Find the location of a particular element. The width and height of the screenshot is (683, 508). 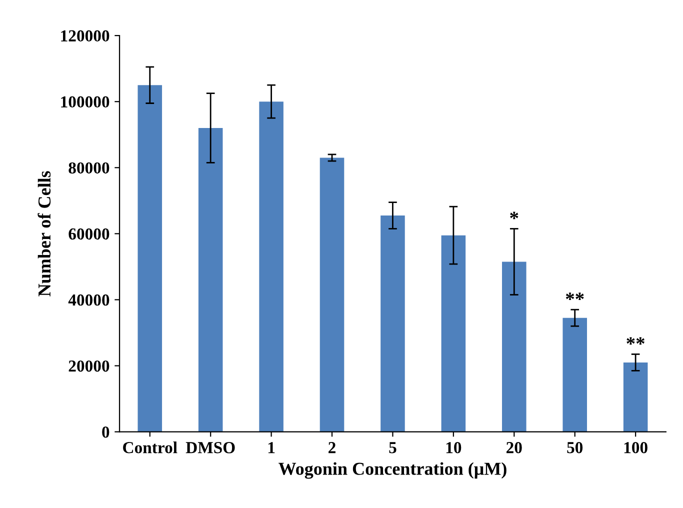

y-tick-label: 0 is located at coordinates (106, 432).